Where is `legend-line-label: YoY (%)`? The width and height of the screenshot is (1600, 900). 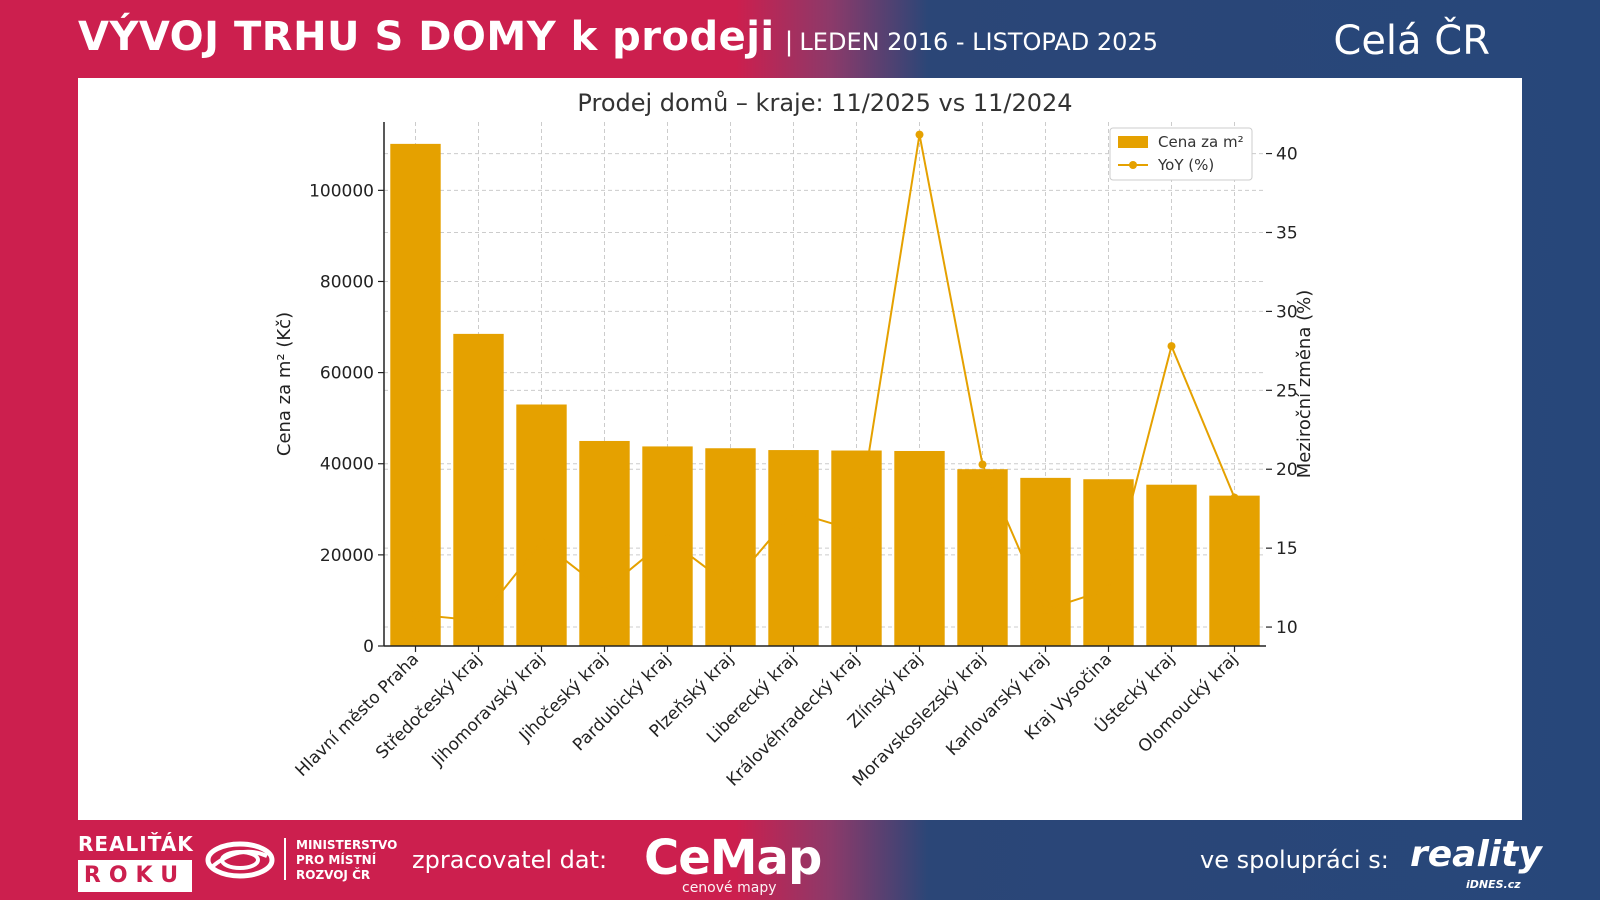
legend-line-label: YoY (%) is located at coordinates (1185, 165).